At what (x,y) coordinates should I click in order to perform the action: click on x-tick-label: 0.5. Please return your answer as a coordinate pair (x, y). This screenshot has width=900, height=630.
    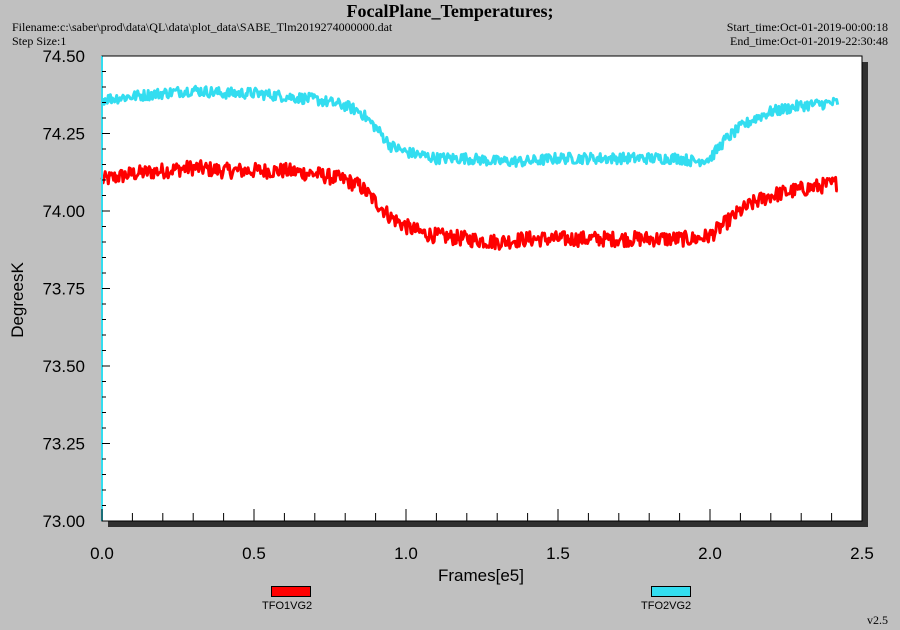
    Looking at the image, I should click on (254, 553).